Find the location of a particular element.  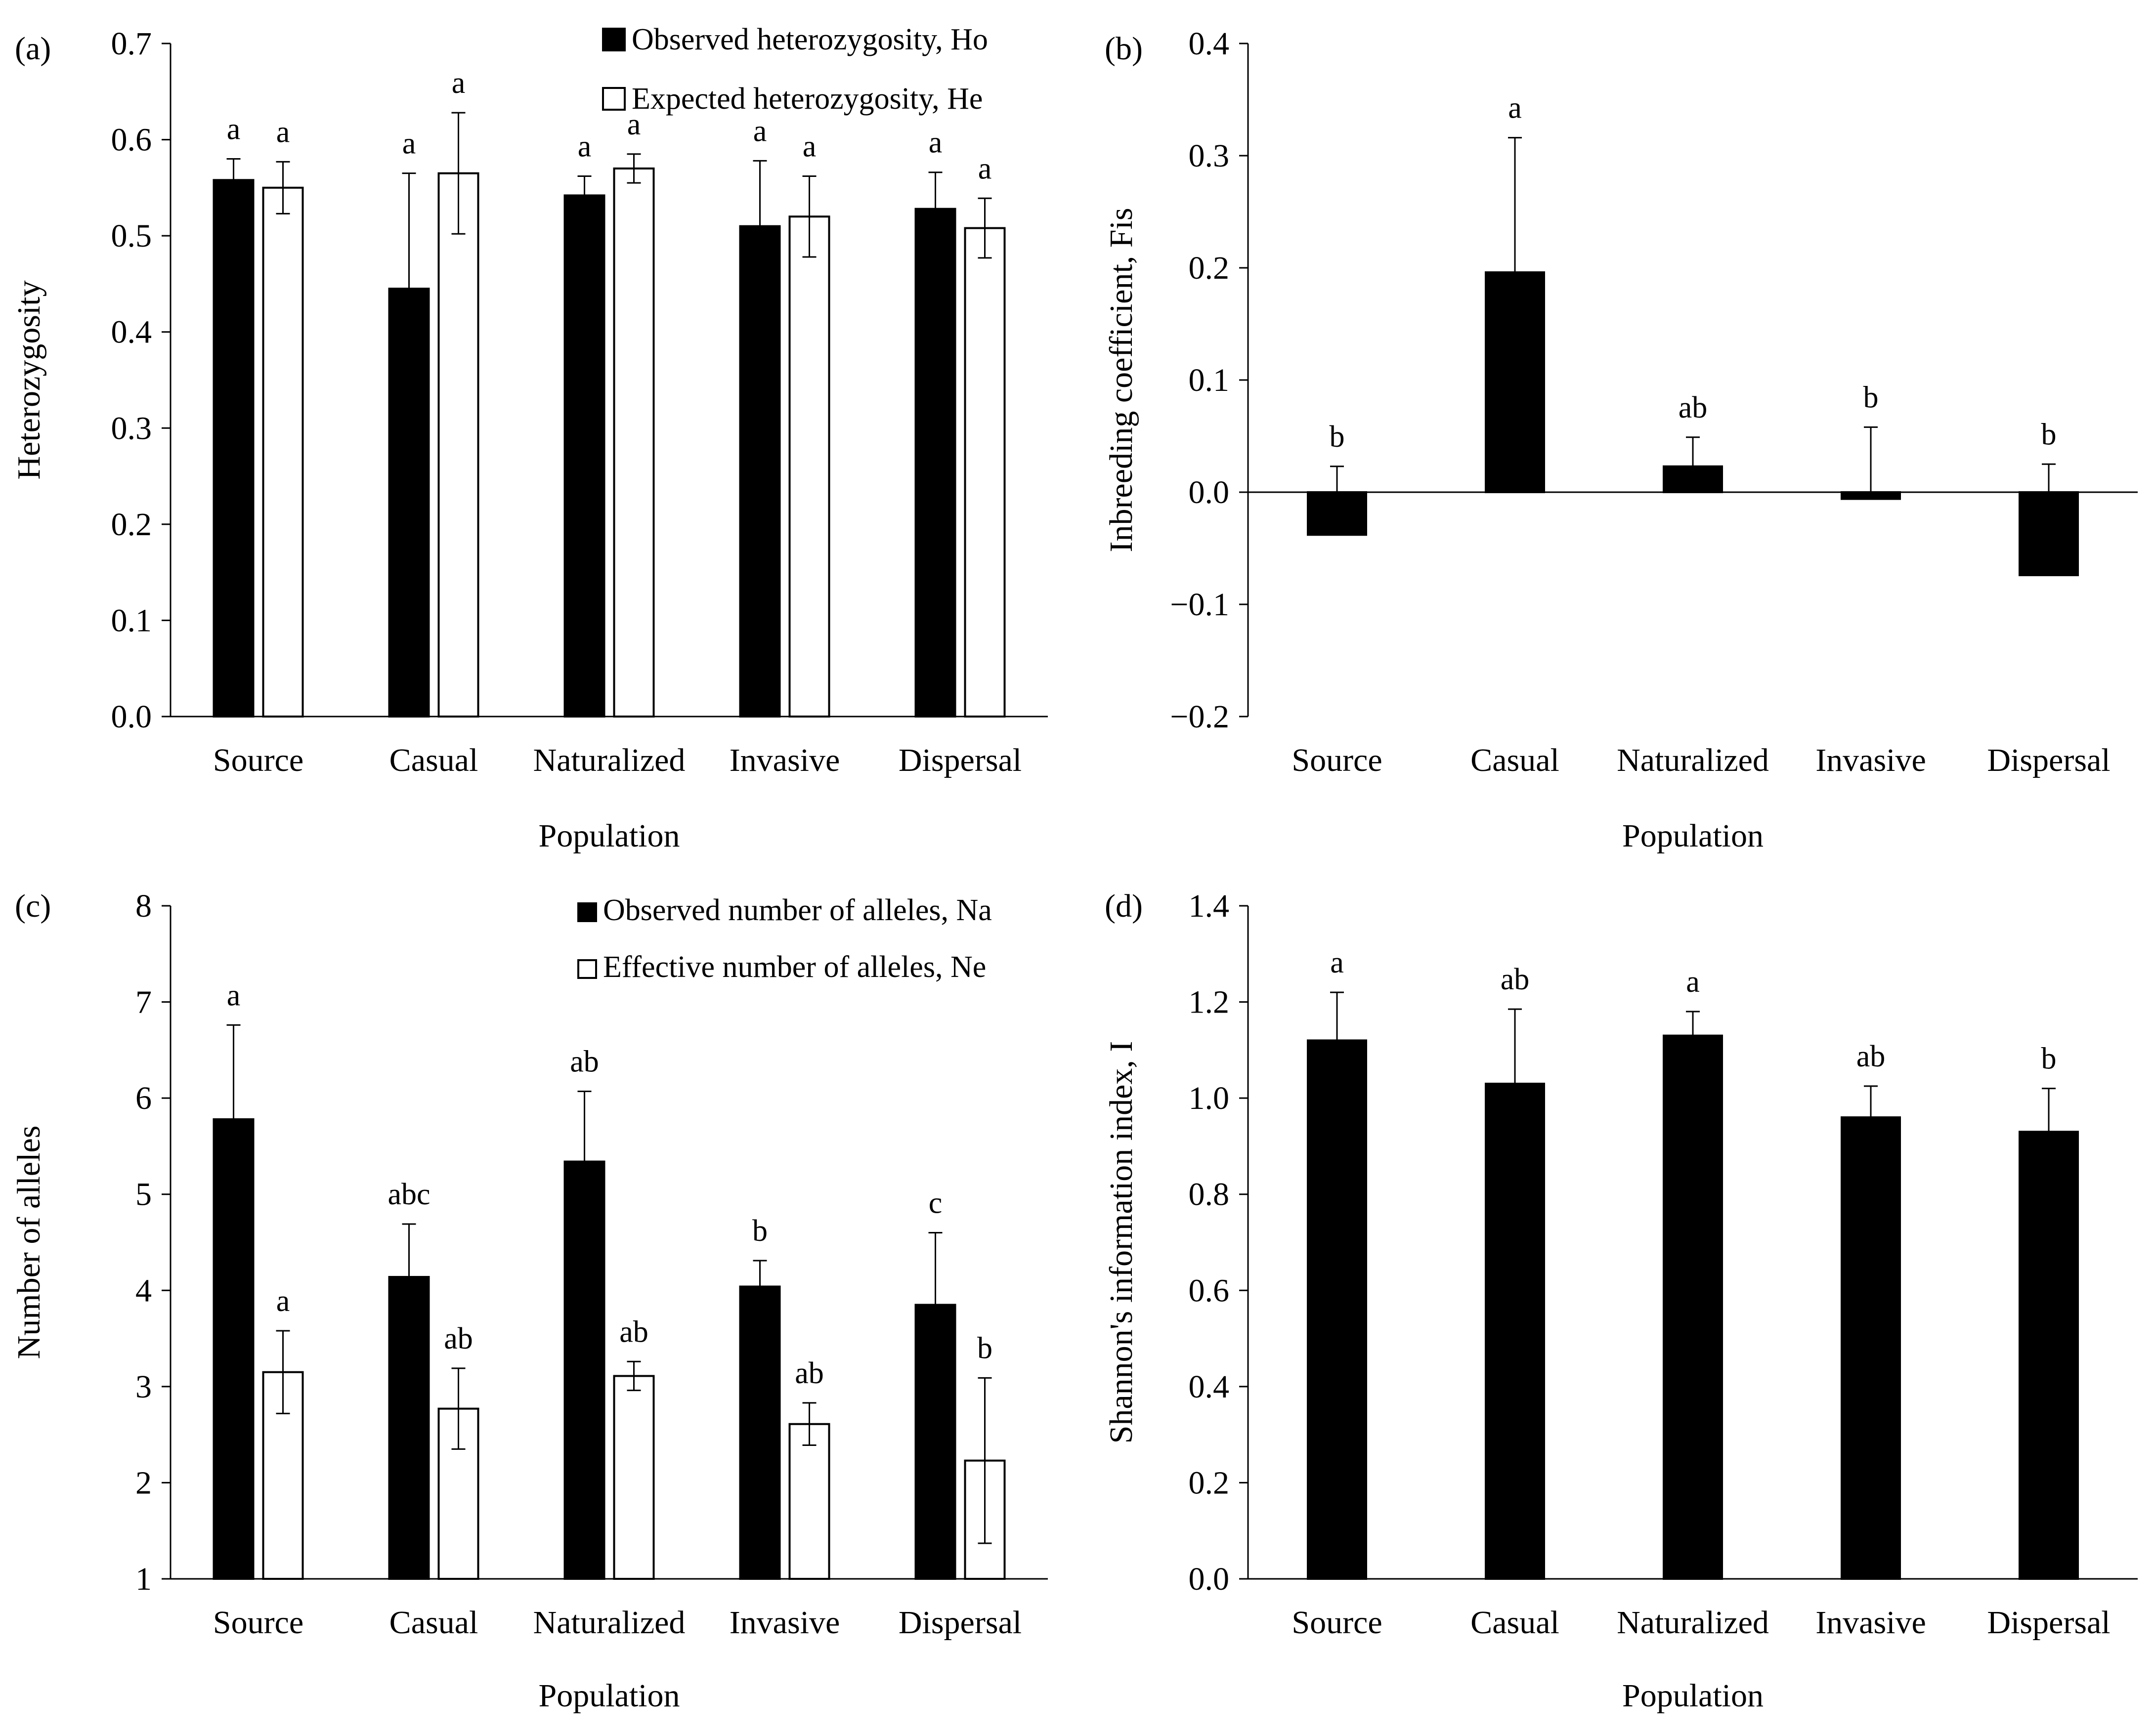

y-tick-label: −0.2 is located at coordinates (1199, 717).